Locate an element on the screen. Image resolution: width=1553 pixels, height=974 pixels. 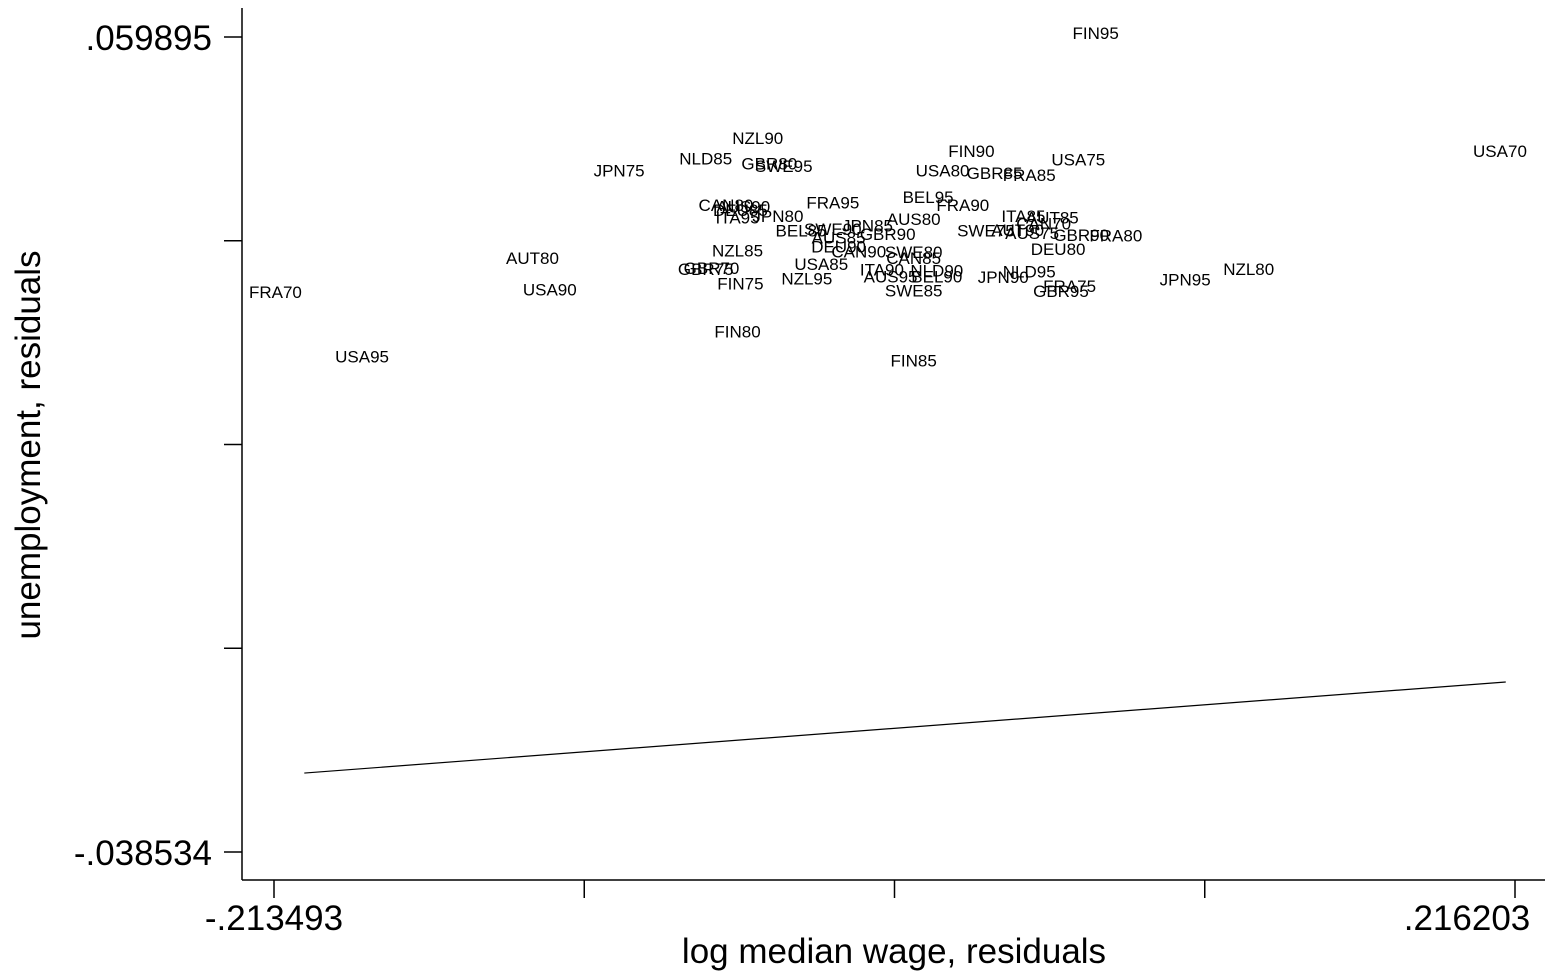
point-label: FIN85 is located at coordinates (914, 361).